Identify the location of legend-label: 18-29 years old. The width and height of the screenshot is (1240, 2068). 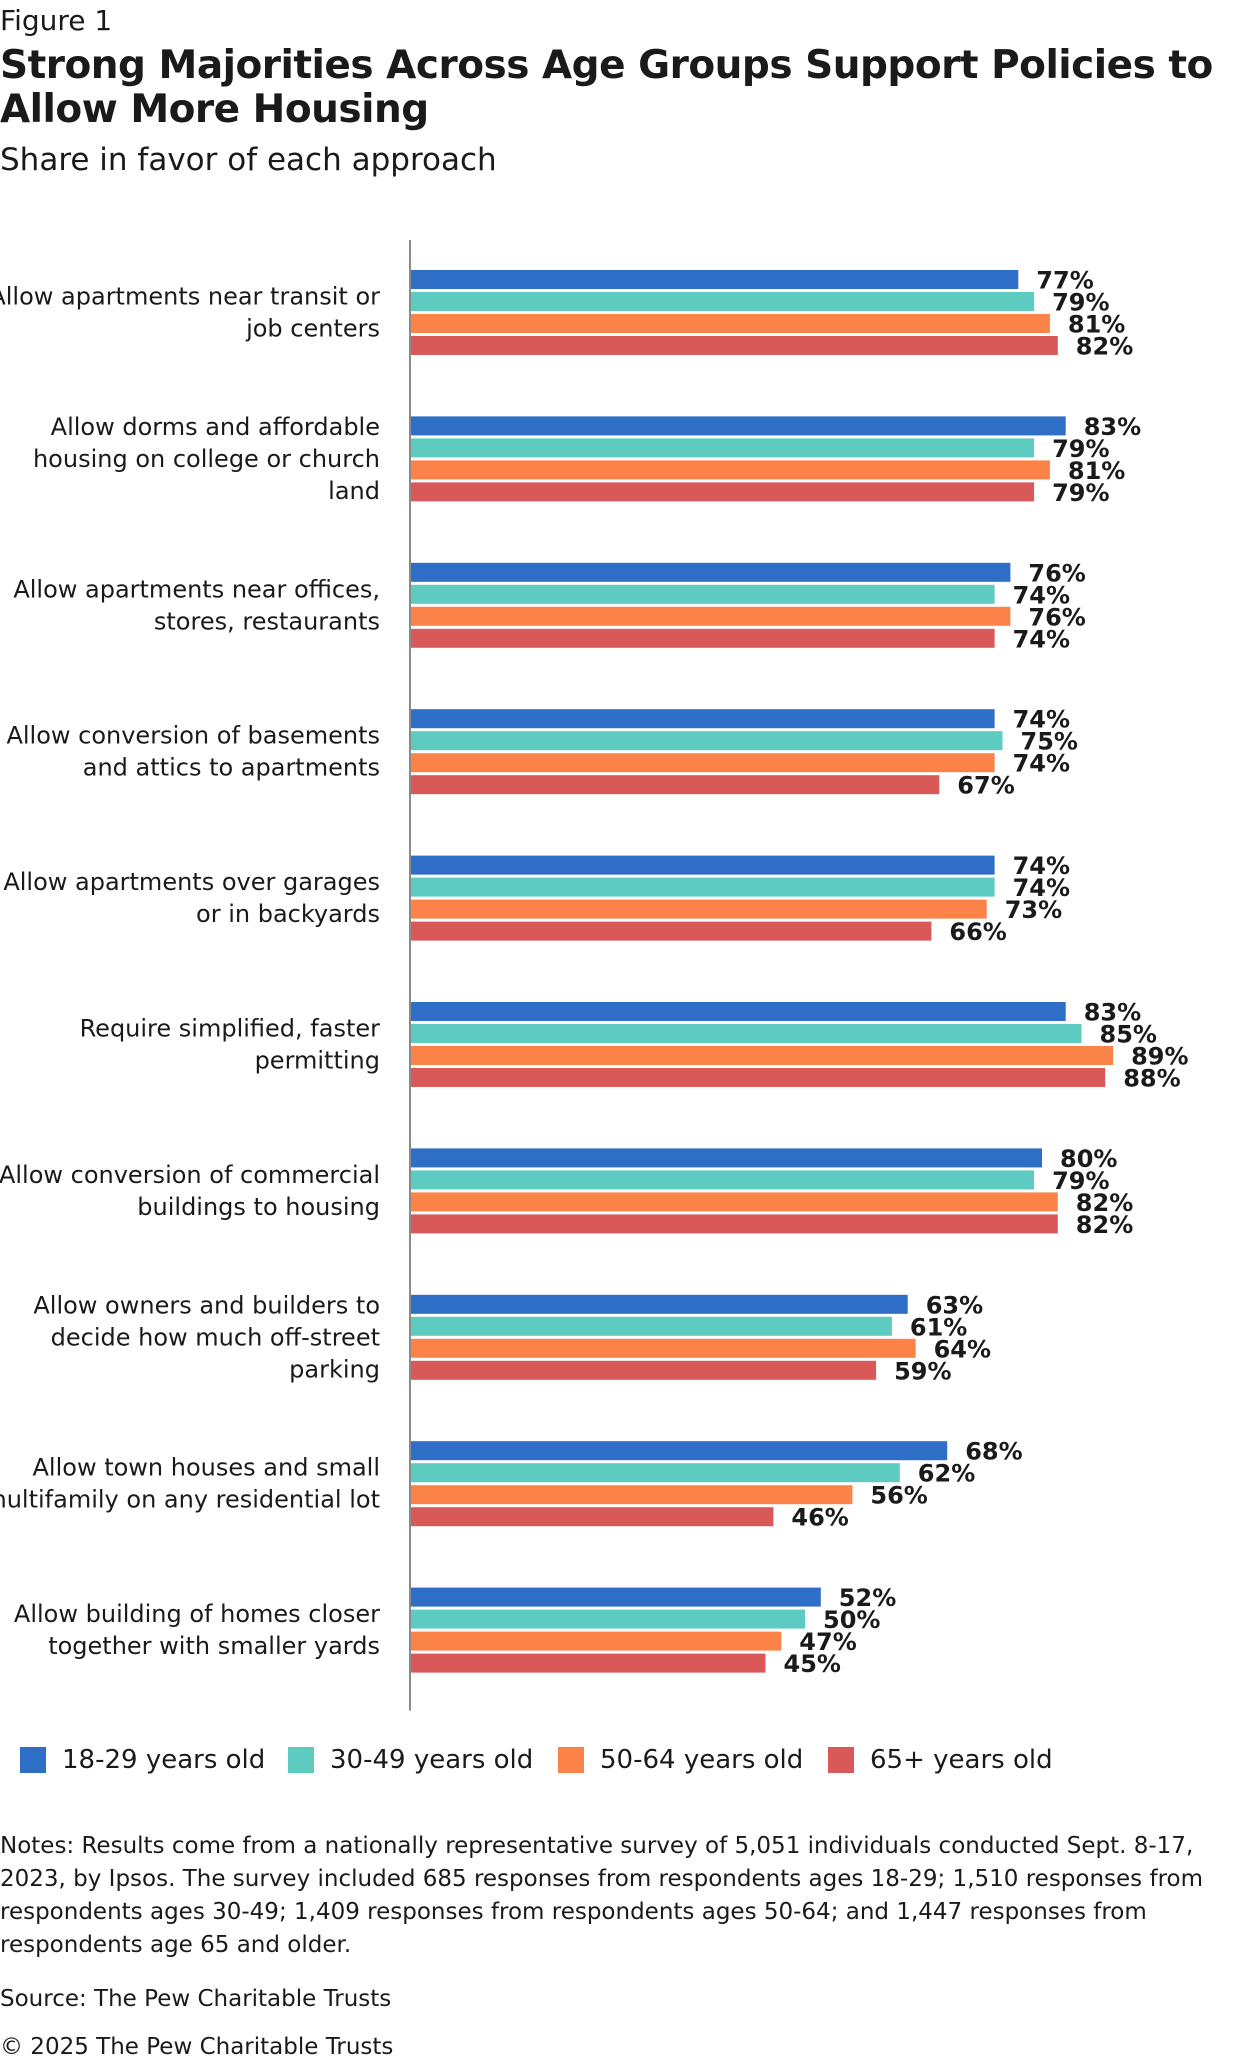
(164, 1760).